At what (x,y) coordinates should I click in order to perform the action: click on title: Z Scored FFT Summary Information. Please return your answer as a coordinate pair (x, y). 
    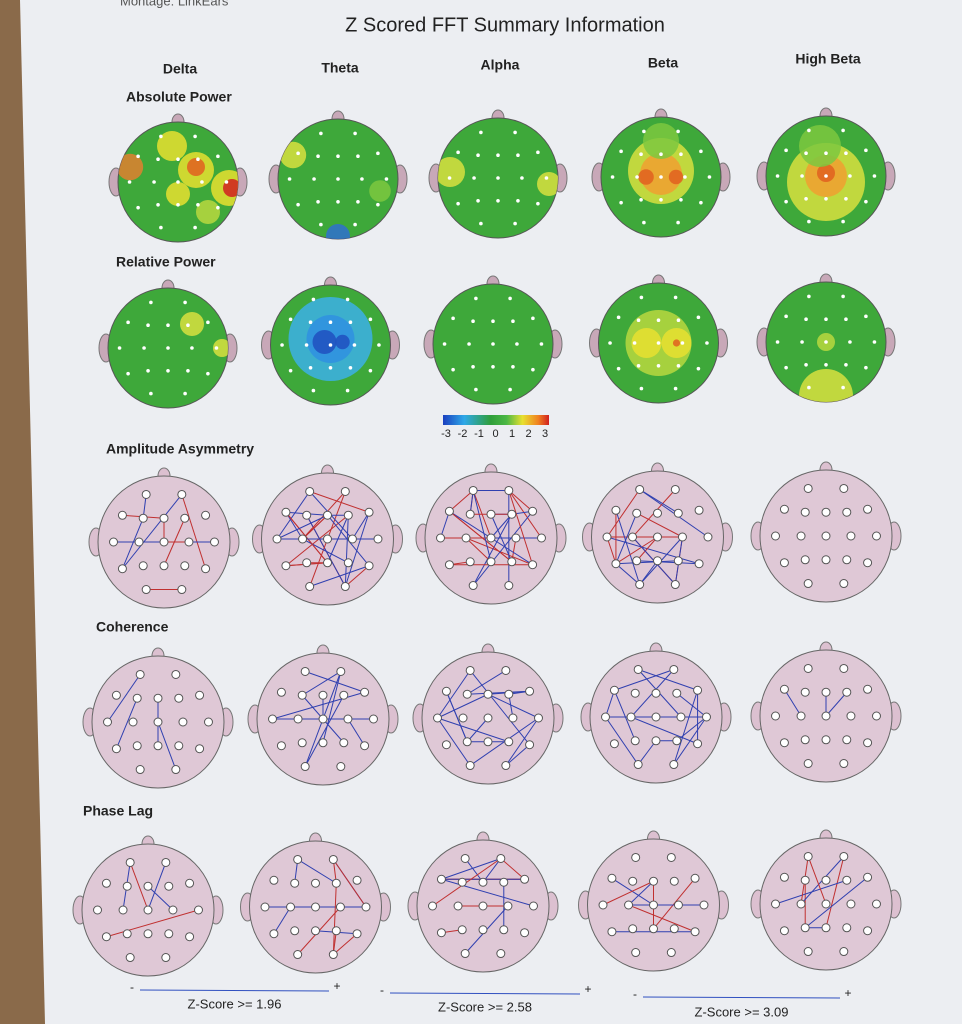
    Looking at the image, I should click on (505, 25).